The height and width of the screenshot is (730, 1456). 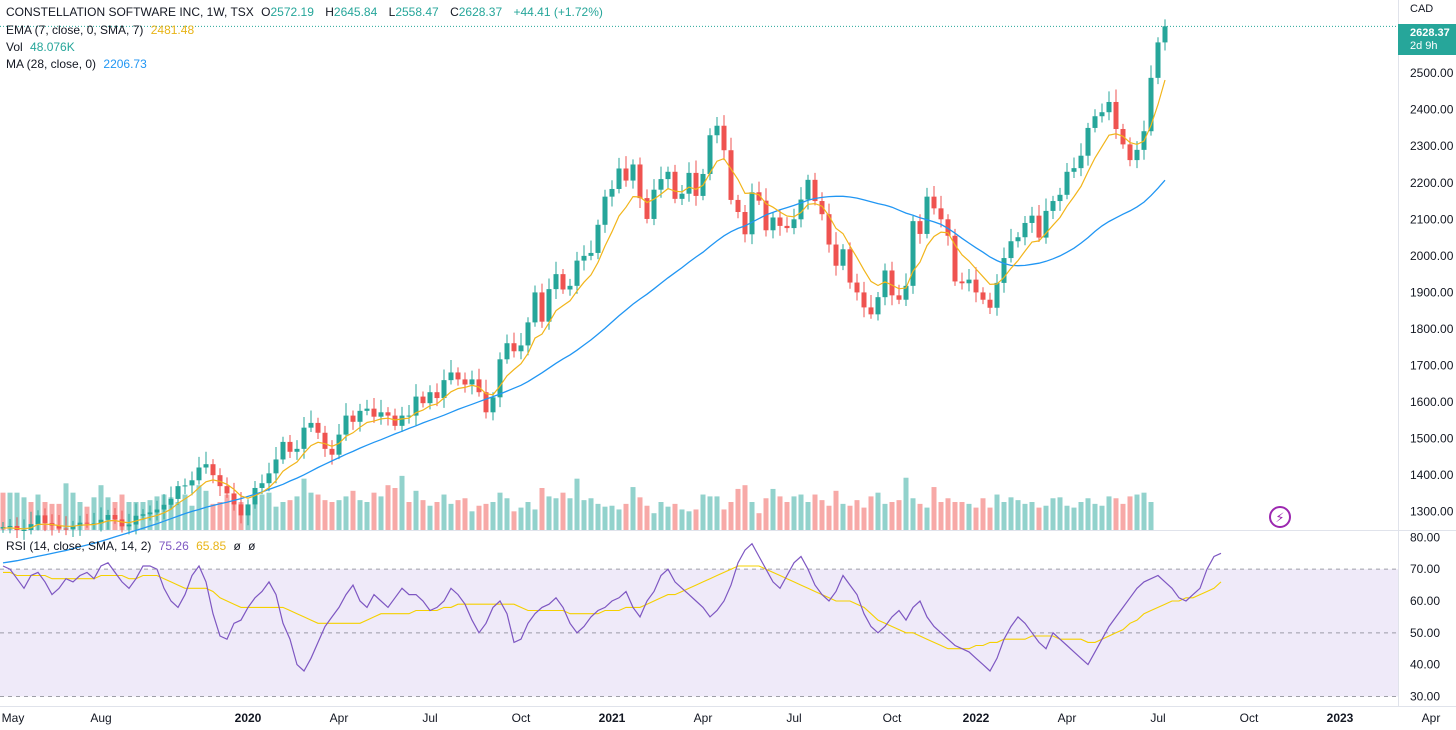 I want to click on ema-value: 2481.48, so click(x=172, y=30).